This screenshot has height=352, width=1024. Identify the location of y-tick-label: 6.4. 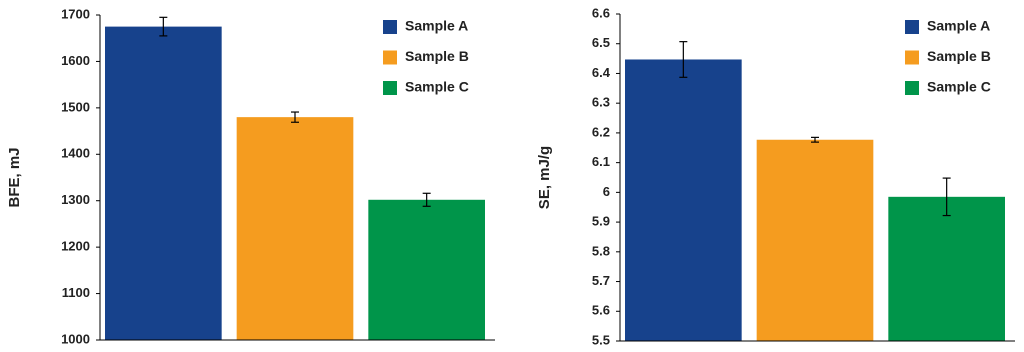
(601, 72).